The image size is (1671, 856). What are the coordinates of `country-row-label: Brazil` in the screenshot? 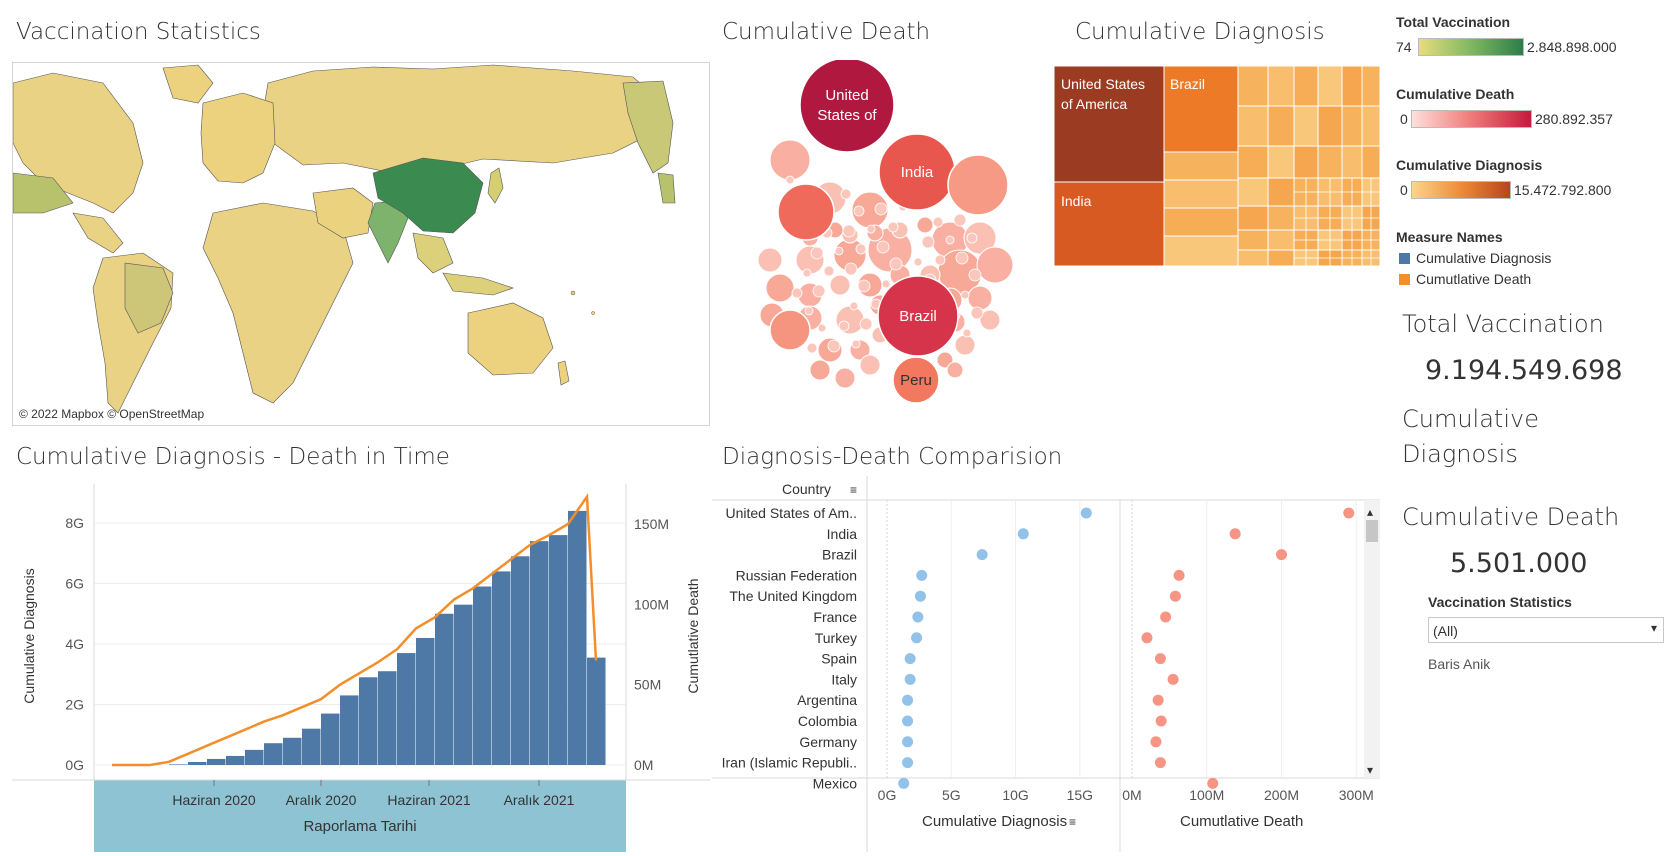 It's located at (839, 555).